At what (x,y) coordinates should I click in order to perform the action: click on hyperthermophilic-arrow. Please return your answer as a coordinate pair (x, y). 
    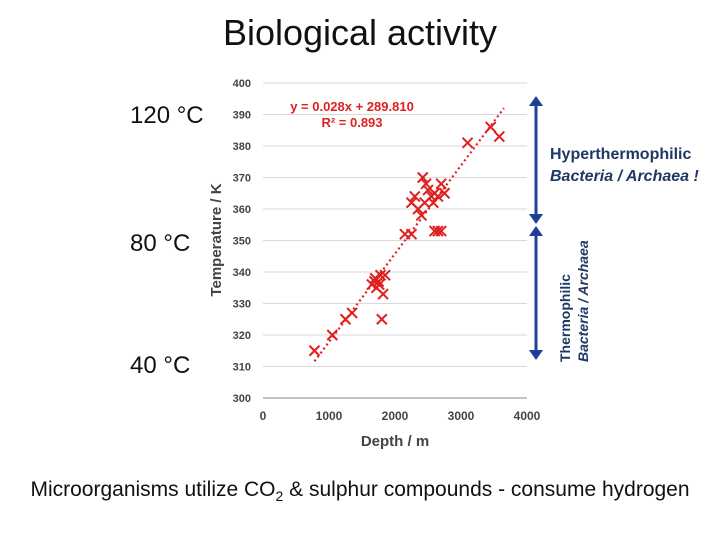
    Looking at the image, I should click on (536, 160).